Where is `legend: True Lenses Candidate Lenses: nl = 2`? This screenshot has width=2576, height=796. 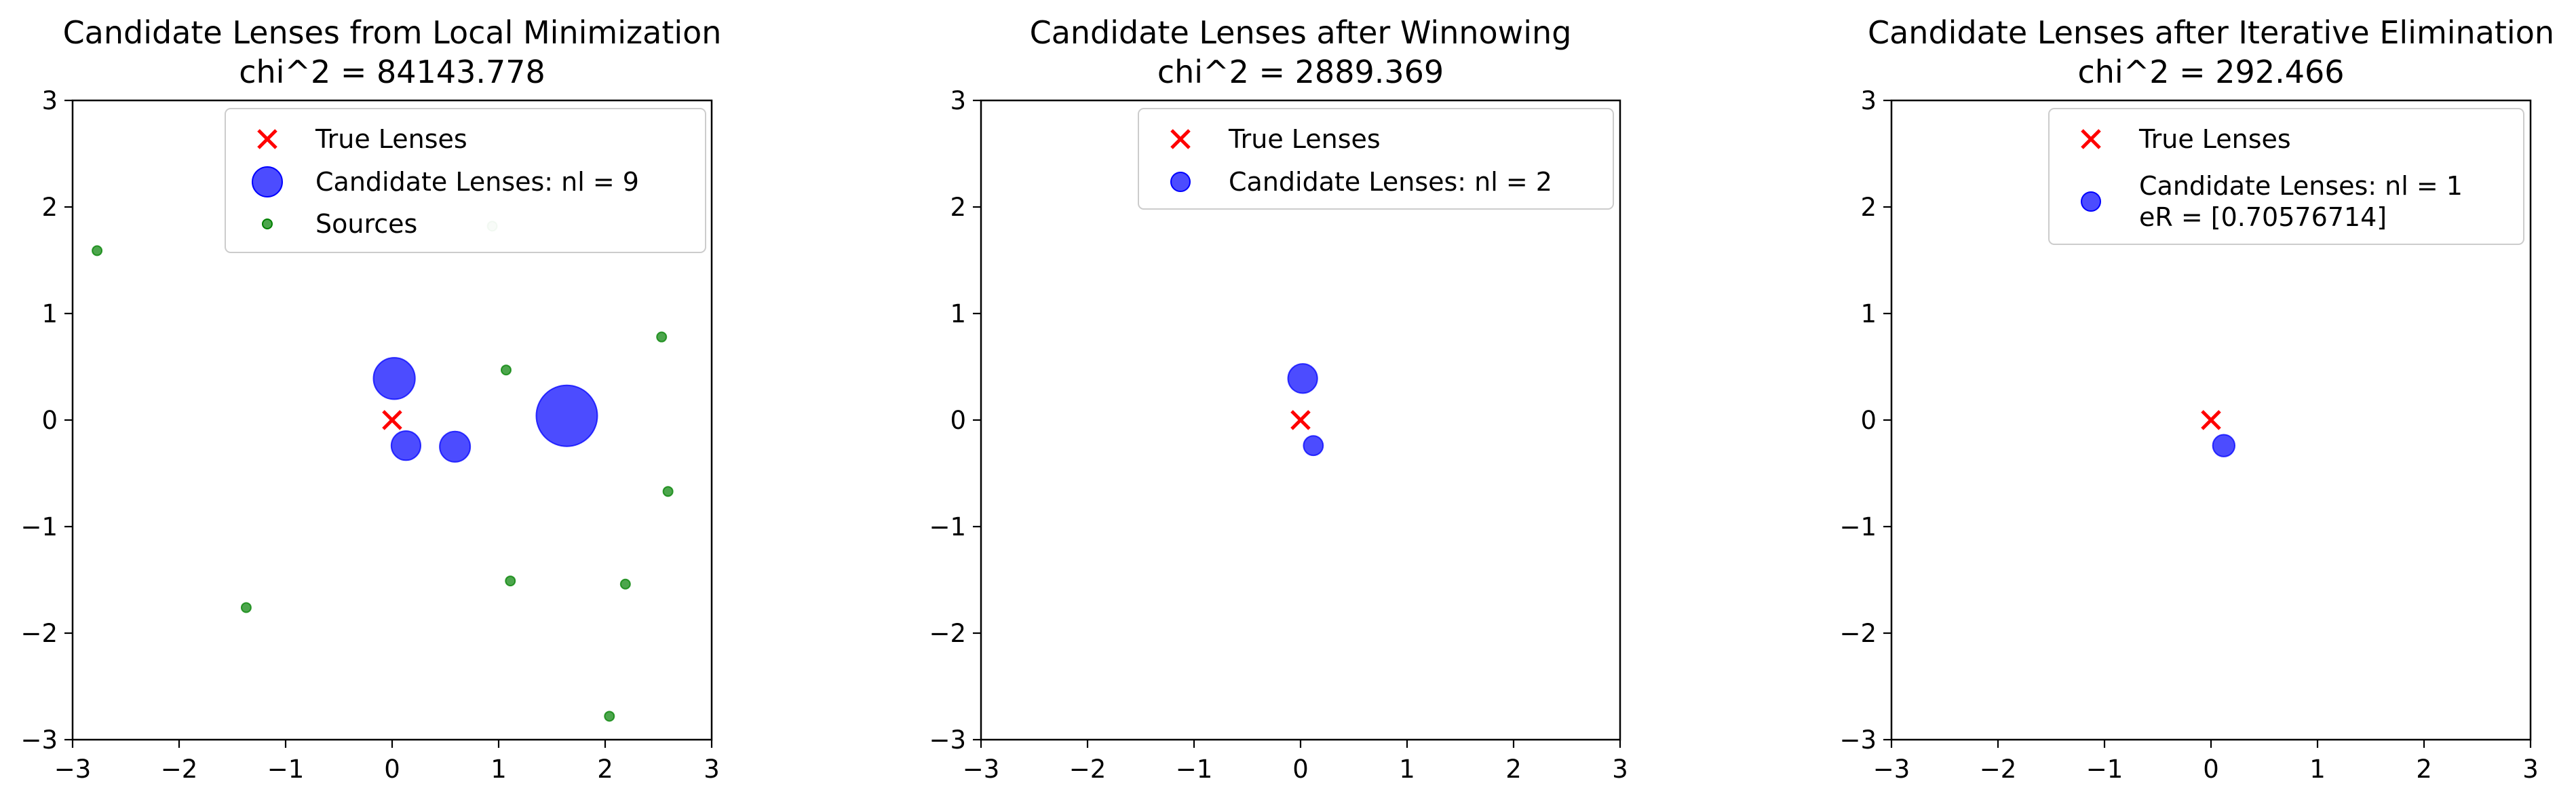
legend: True Lenses Candidate Lenses: nl = 2 is located at coordinates (1376, 159).